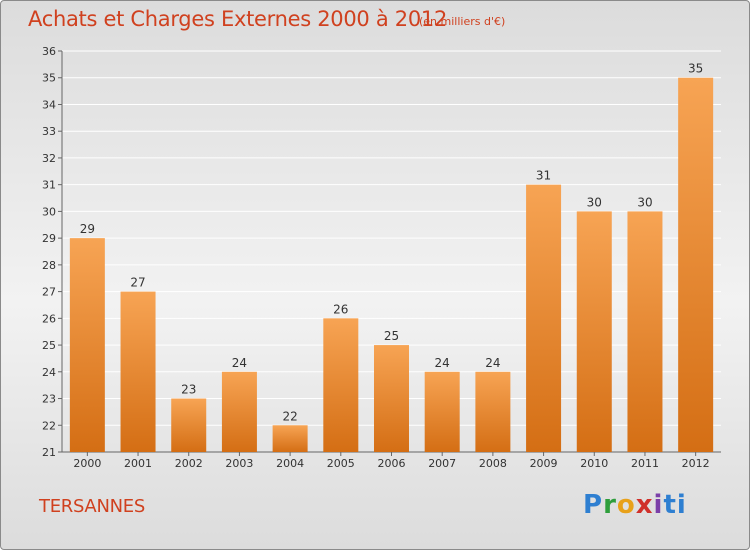  I want to click on bar-value-label: 23, so click(188, 390).